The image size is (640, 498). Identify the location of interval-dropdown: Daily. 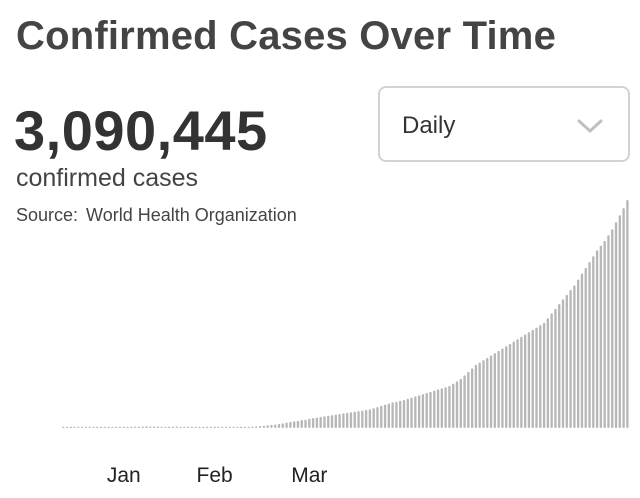
(504, 124).